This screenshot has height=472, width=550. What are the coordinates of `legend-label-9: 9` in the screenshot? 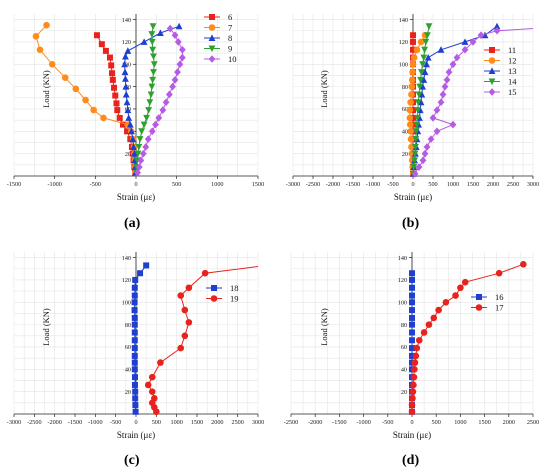 It's located at (230, 49).